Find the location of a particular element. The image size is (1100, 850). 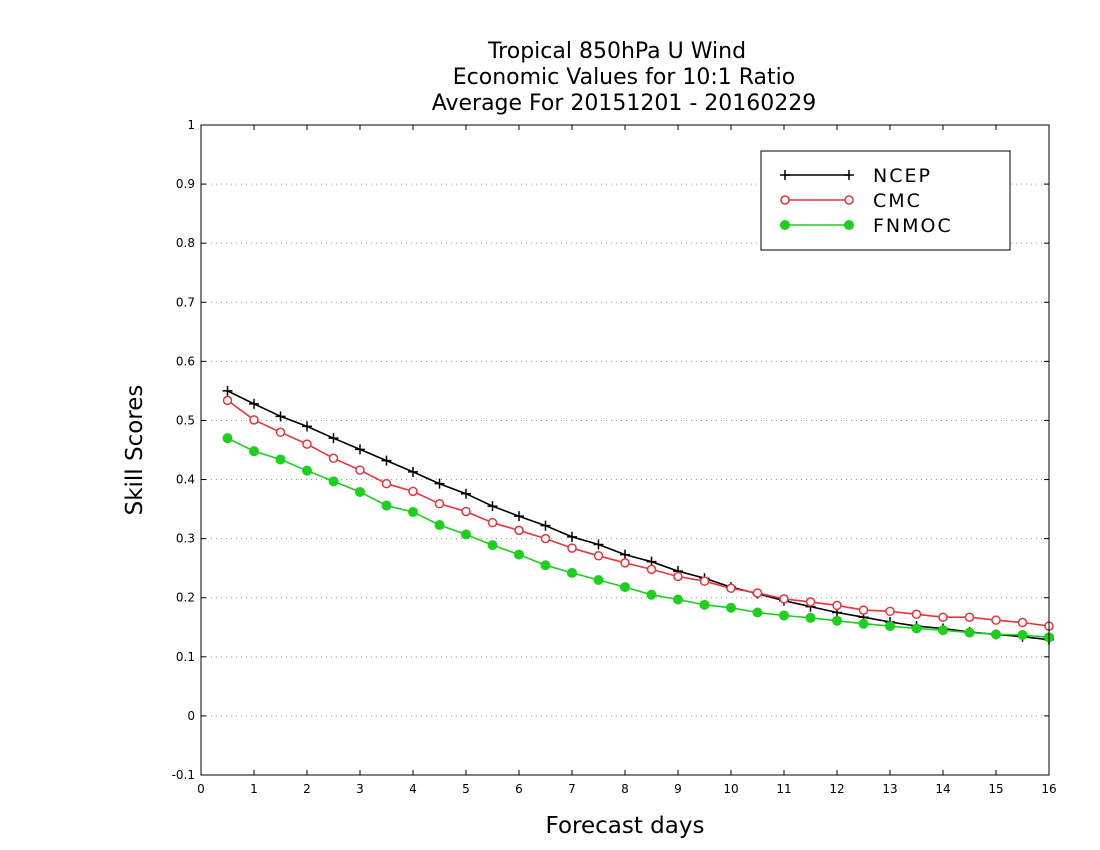

x-tick-label: 4 is located at coordinates (413, 789).